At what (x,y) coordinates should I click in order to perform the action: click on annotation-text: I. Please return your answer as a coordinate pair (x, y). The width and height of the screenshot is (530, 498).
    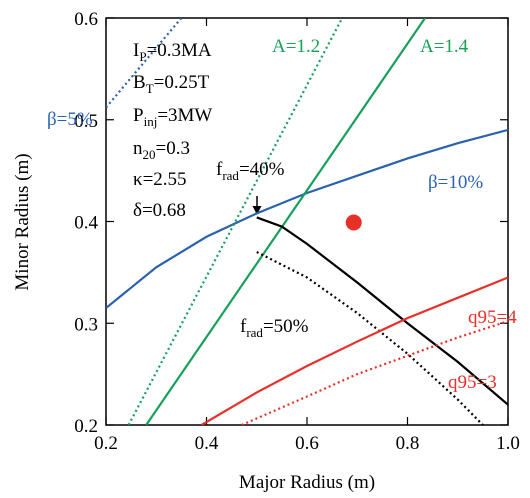
    Looking at the image, I should click on (136, 50).